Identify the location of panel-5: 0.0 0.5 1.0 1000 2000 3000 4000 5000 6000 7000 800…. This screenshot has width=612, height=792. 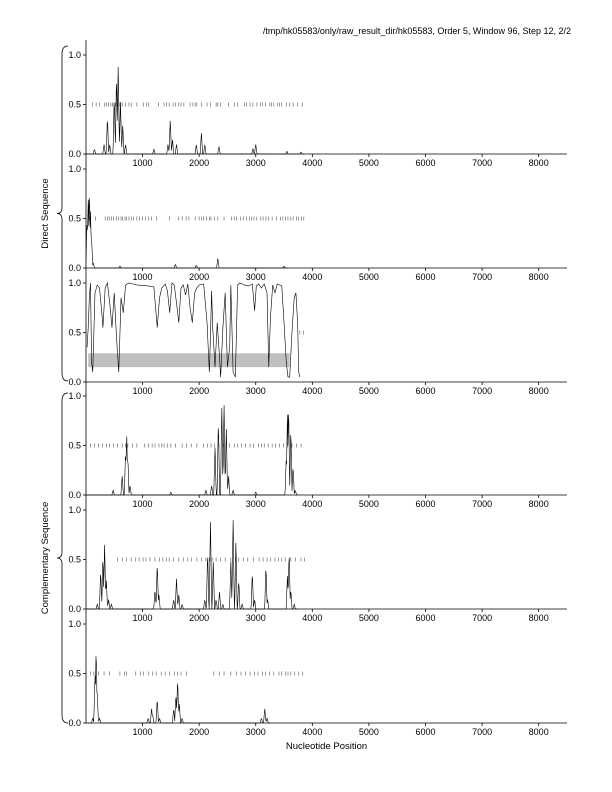
(317, 559).